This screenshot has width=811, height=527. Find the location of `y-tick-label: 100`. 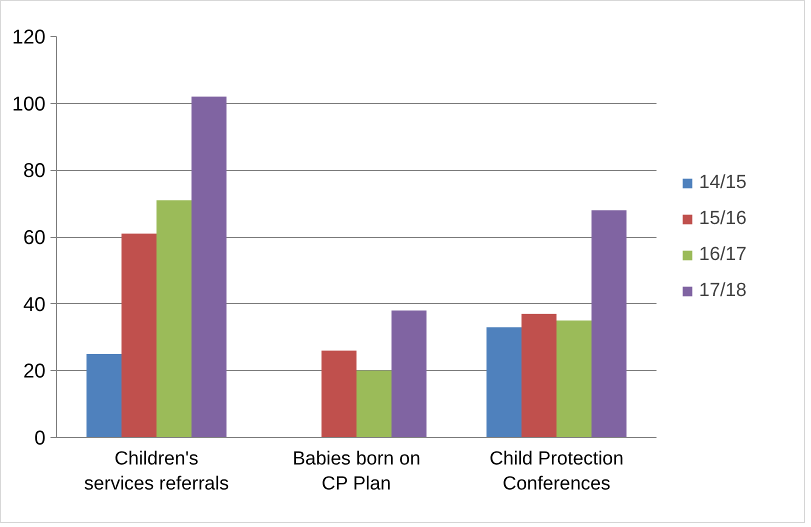

y-tick-label: 100 is located at coordinates (29, 104).